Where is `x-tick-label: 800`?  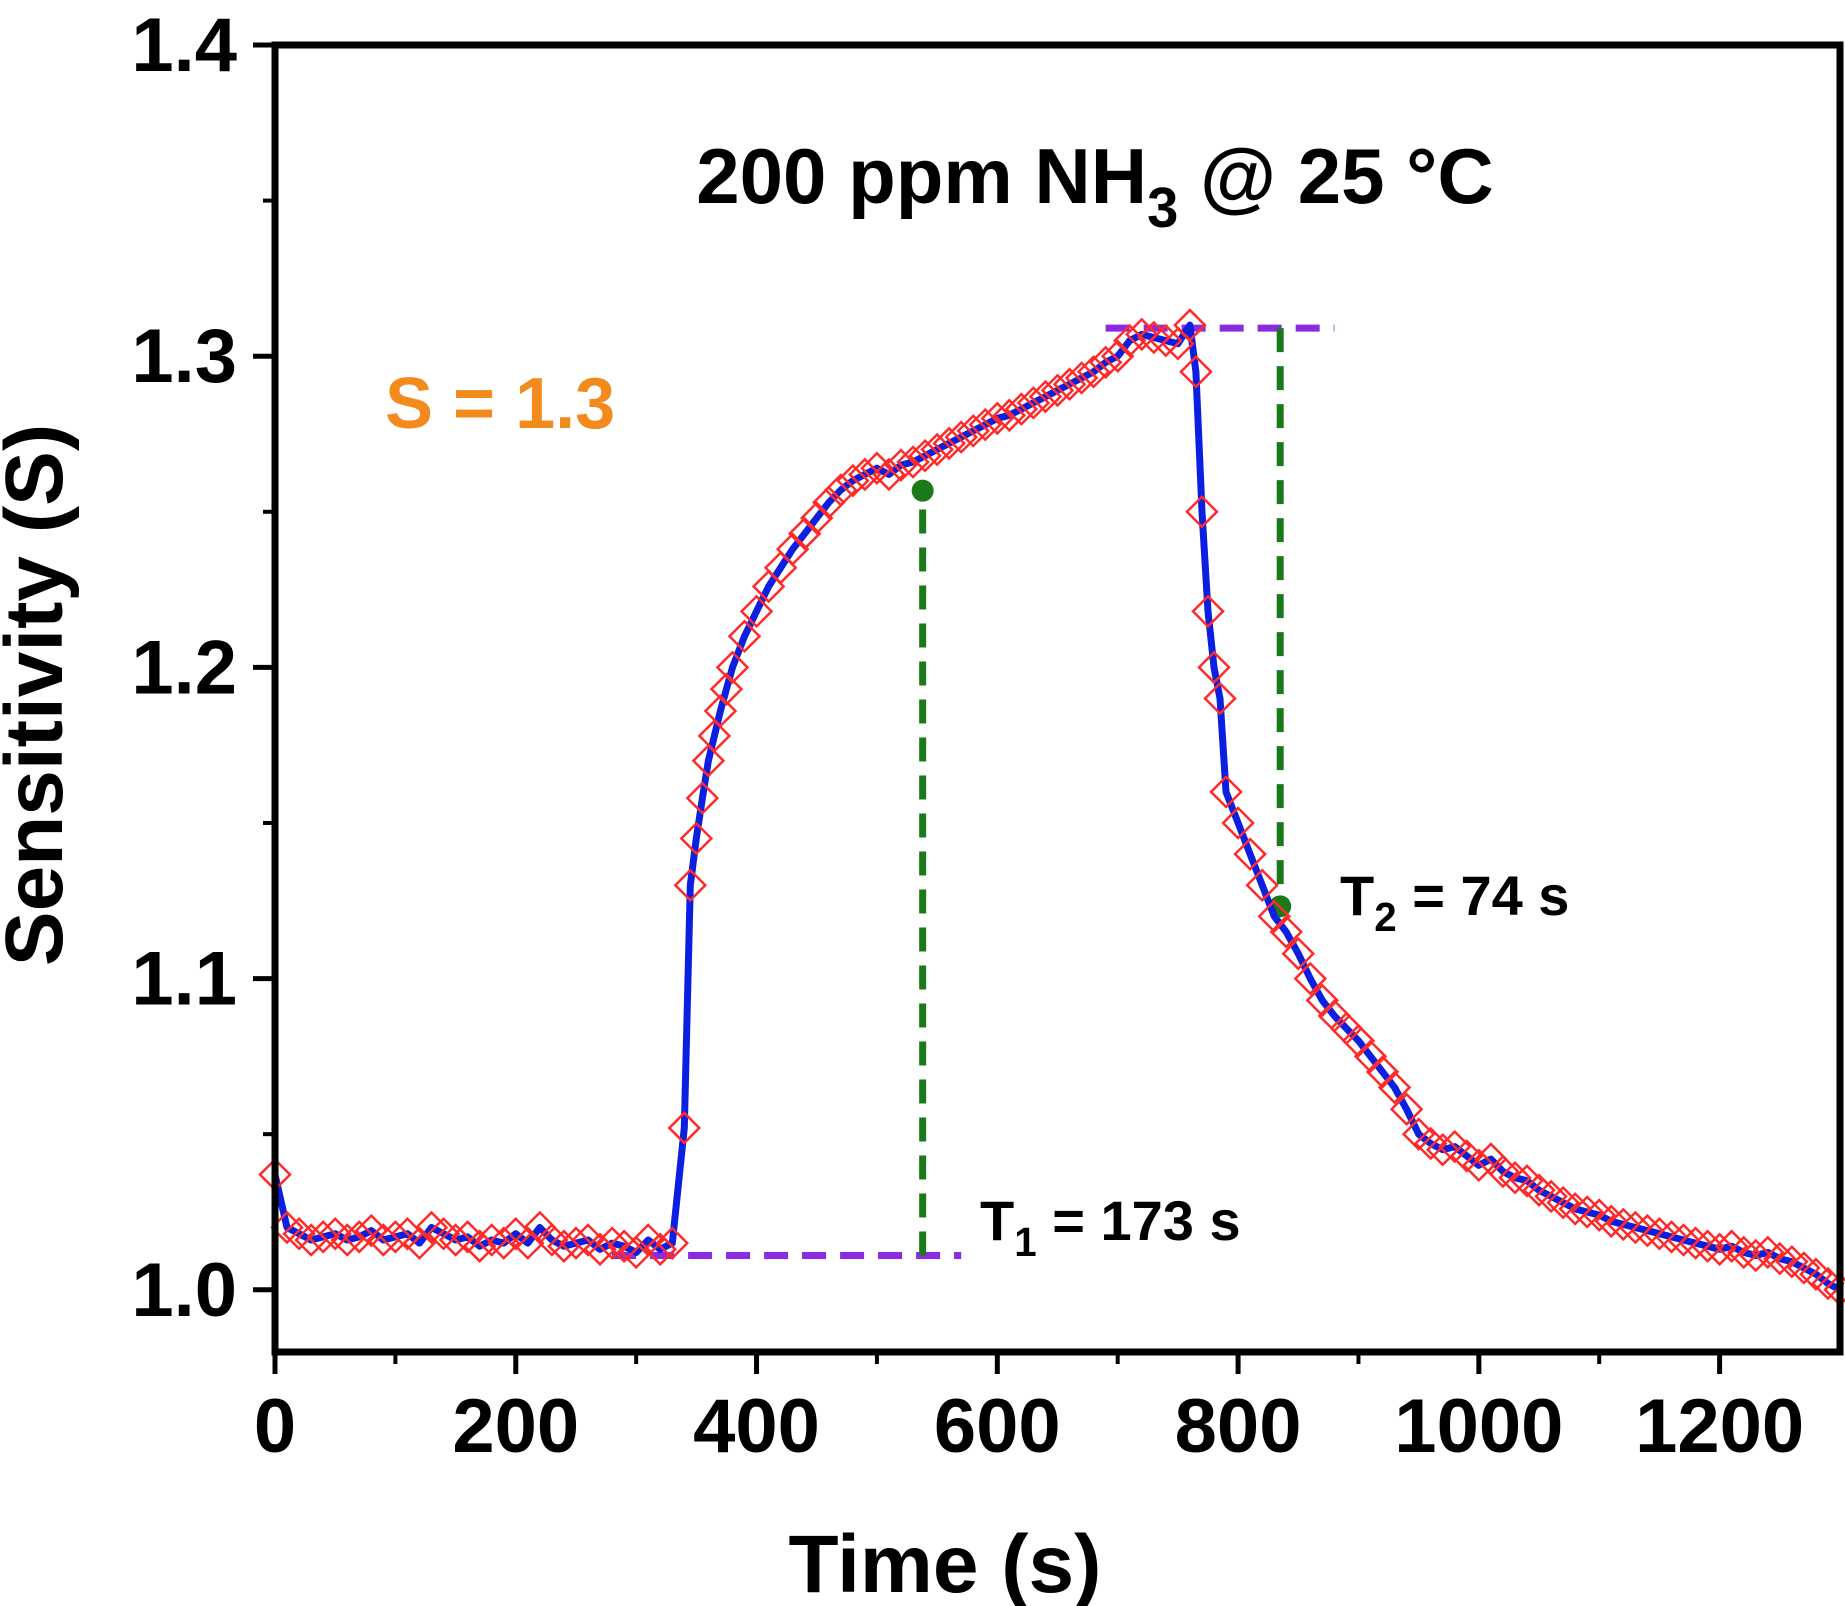
x-tick-label: 800 is located at coordinates (1238, 1426).